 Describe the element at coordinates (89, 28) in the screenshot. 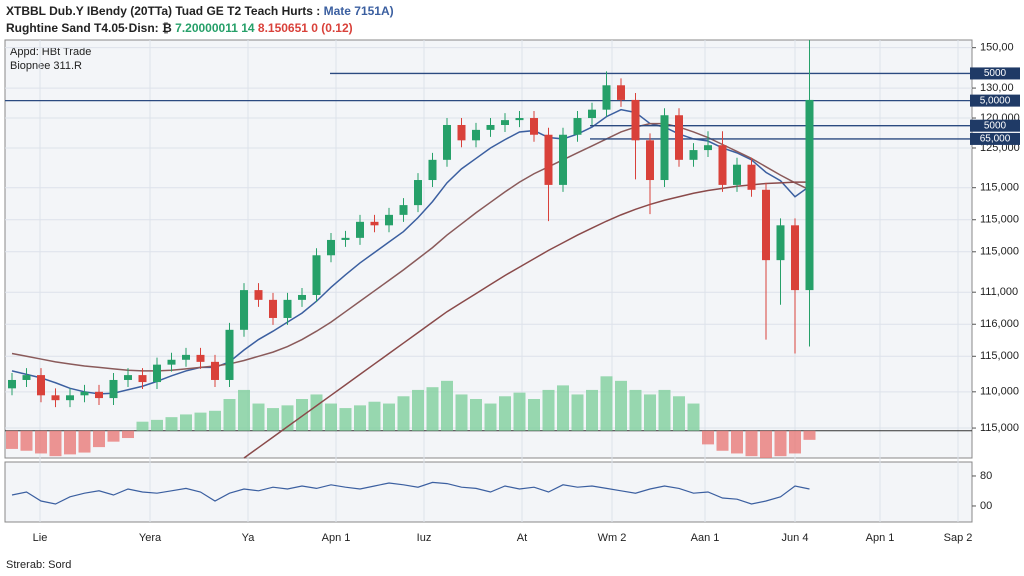

I see `header-text: Rughtine Sand T4.05·Disn: ₿` at that location.